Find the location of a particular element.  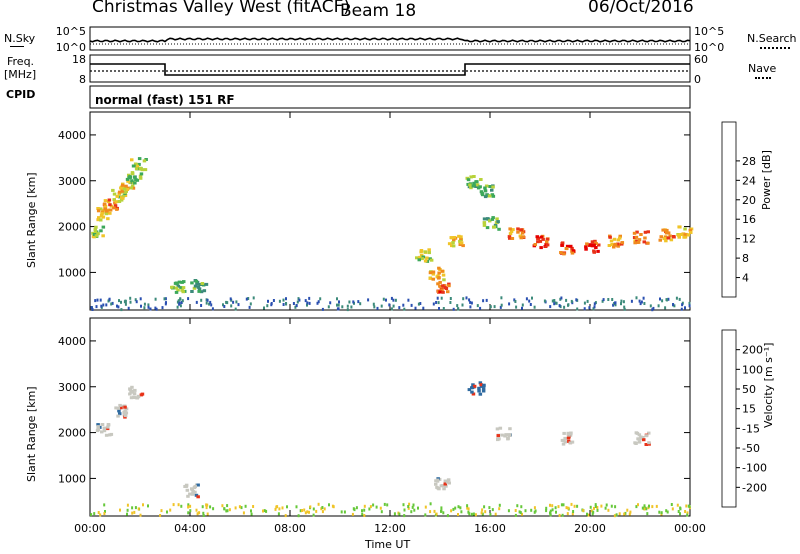

beam-label: Beam 18 is located at coordinates (378, 11).